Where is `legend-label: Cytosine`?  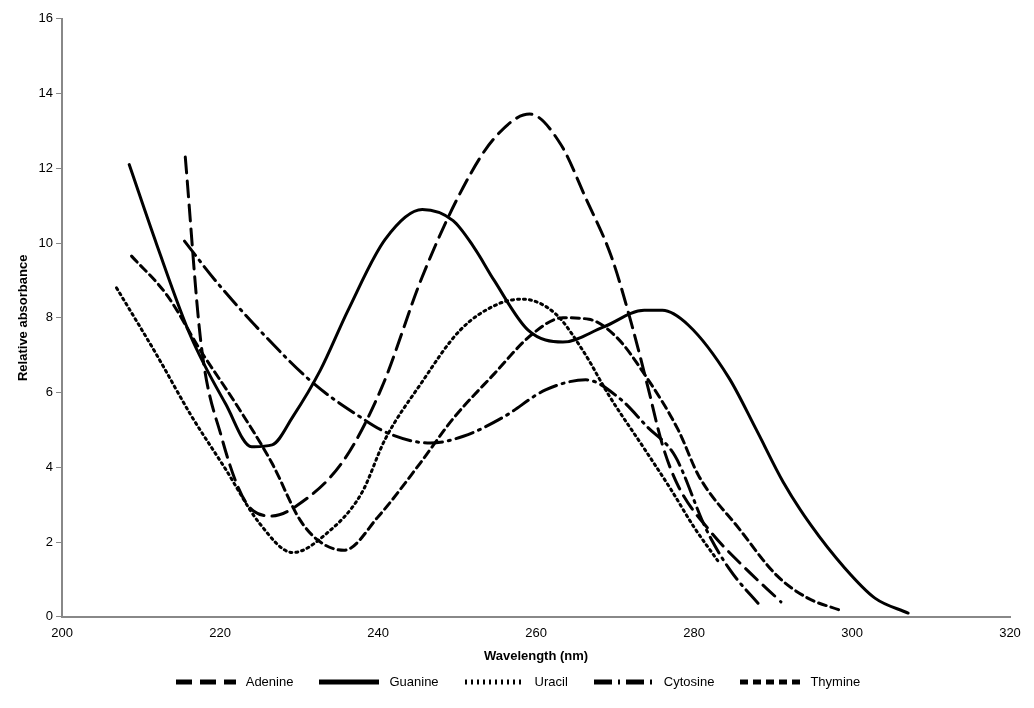 legend-label: Cytosine is located at coordinates (689, 681).